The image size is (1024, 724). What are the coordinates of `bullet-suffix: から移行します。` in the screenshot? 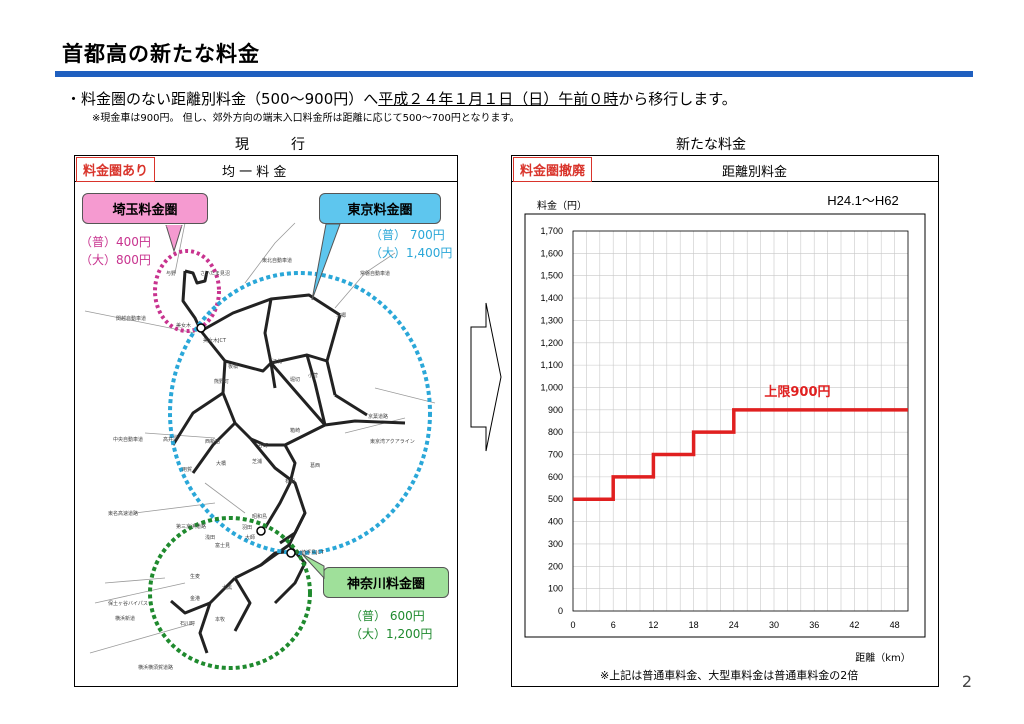 It's located at (677, 99).